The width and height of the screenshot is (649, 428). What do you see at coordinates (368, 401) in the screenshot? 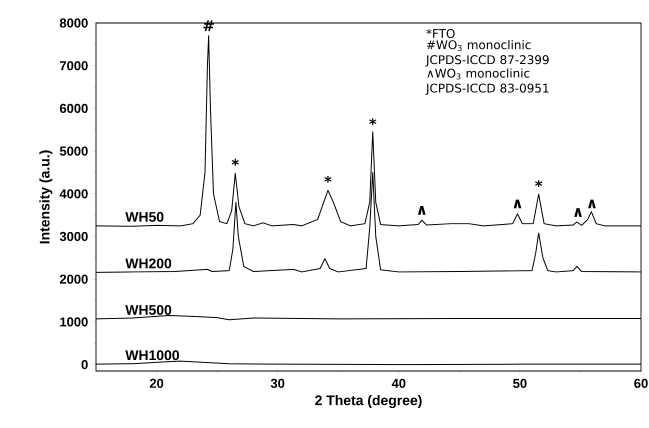
I see `x-axis-title: 2 Theta (degree)` at bounding box center [368, 401].